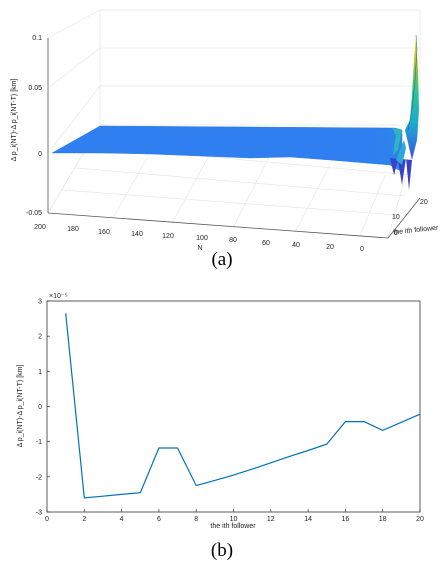 Image resolution: width=444 pixels, height=564 pixels. I want to click on x-tick-label: 10, so click(234, 519).